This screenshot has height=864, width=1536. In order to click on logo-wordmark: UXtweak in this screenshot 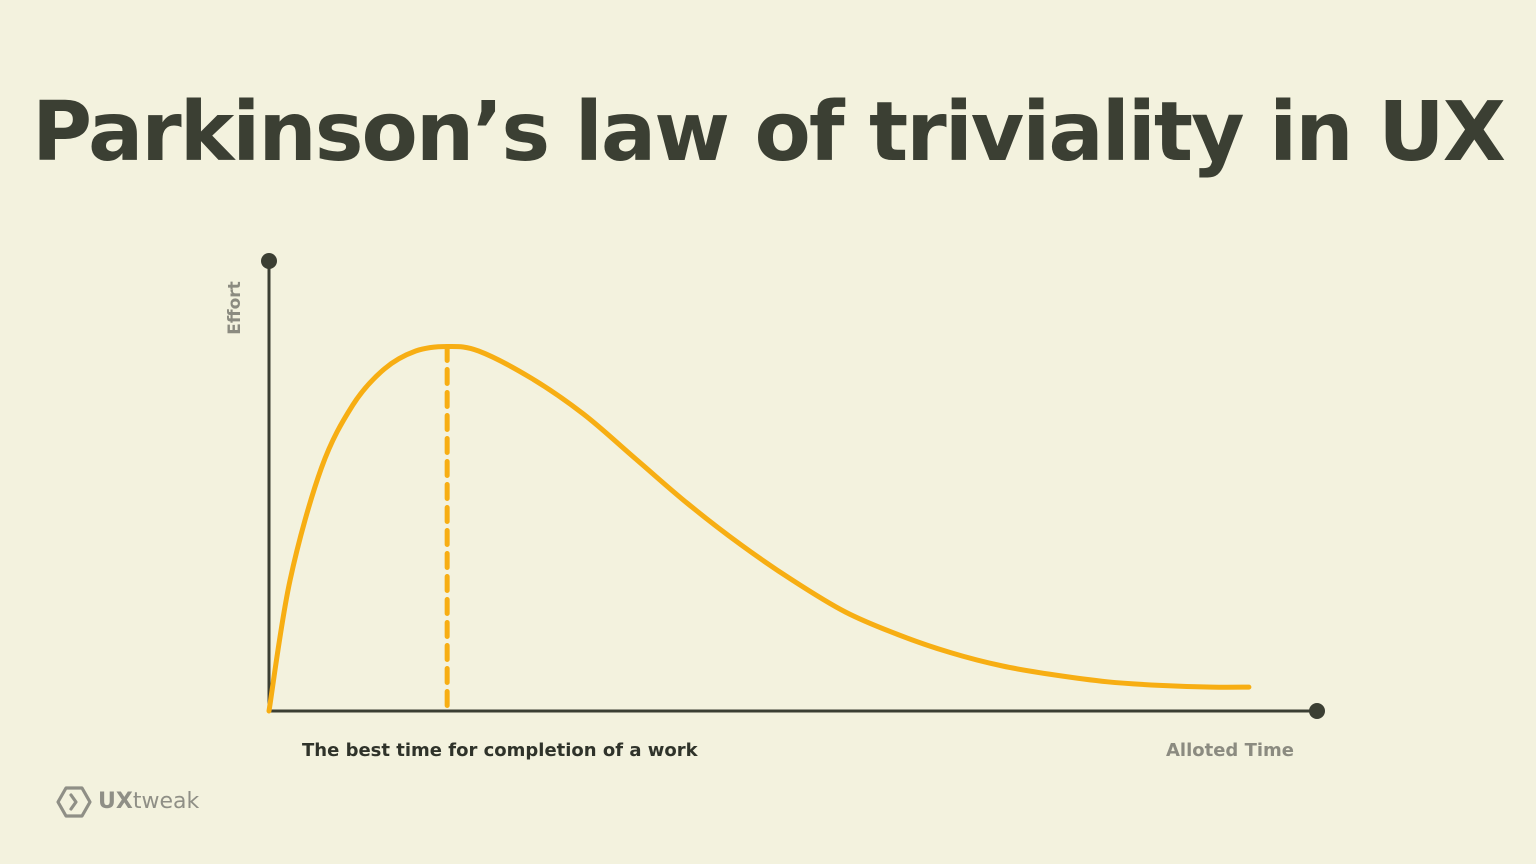, I will do `click(148, 802)`.